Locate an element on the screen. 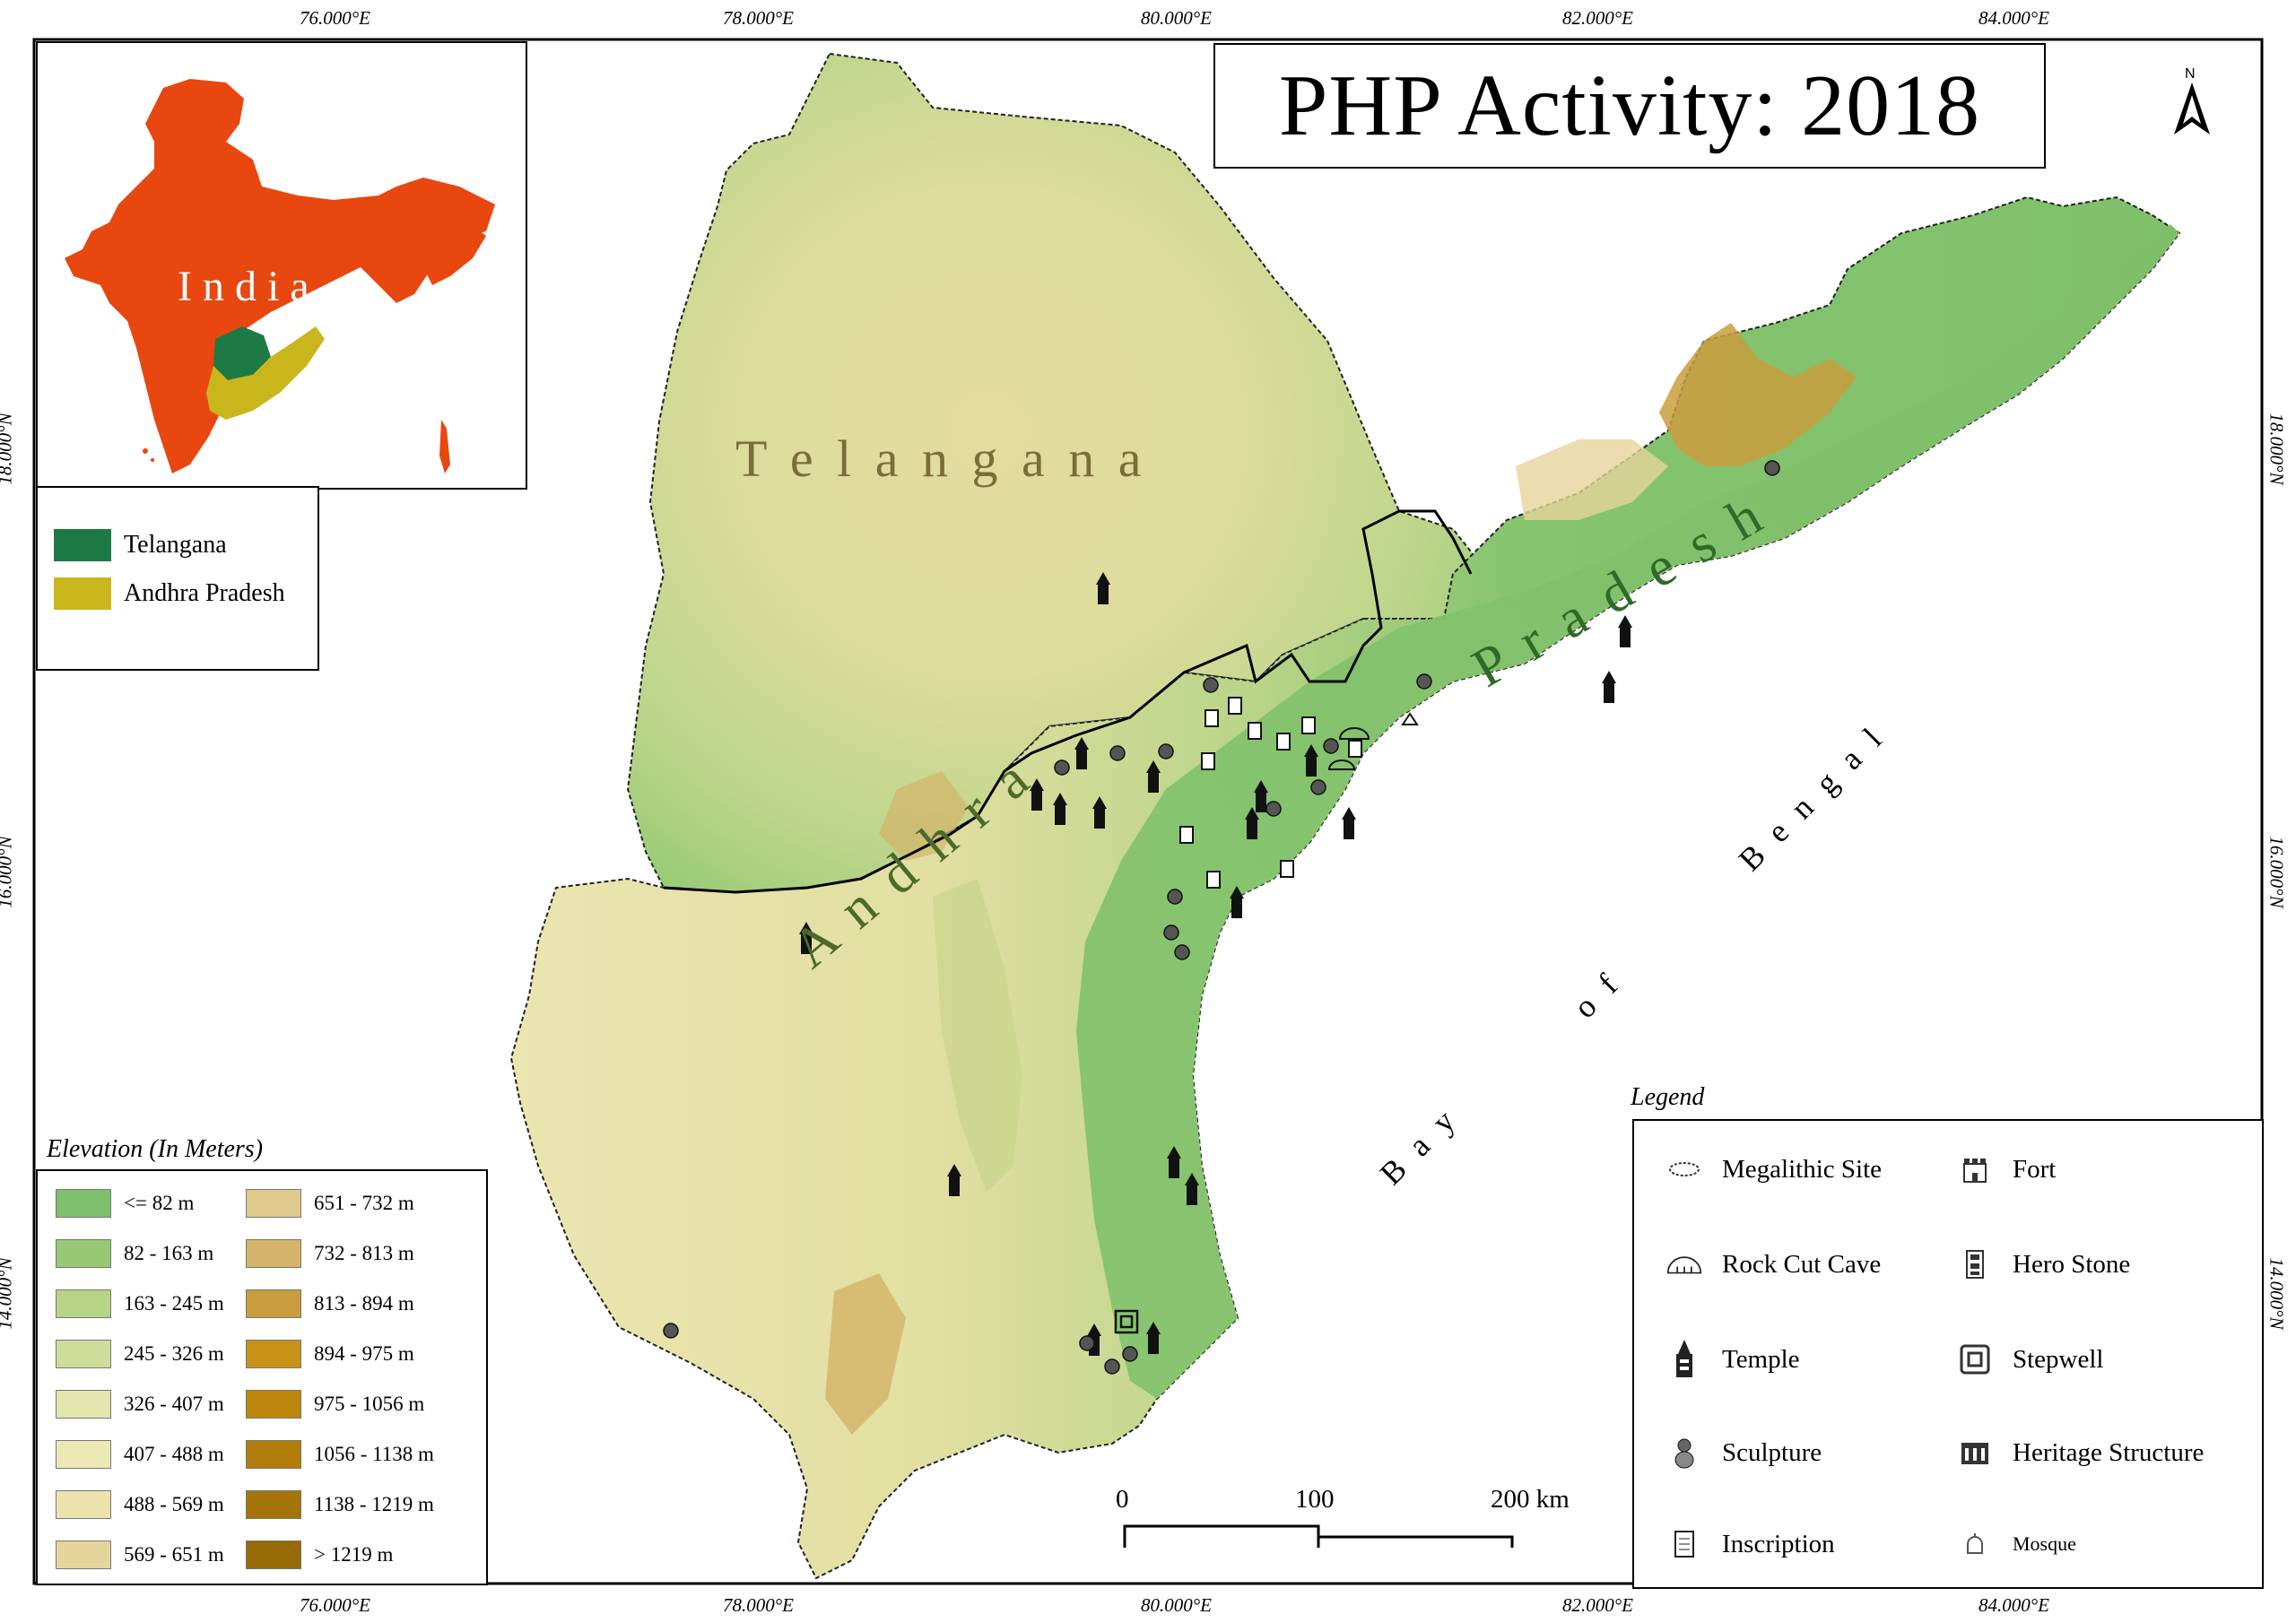 The height and width of the screenshot is (1623, 2296). state-legend: Telangana Andhra Pradesh is located at coordinates (177, 578).